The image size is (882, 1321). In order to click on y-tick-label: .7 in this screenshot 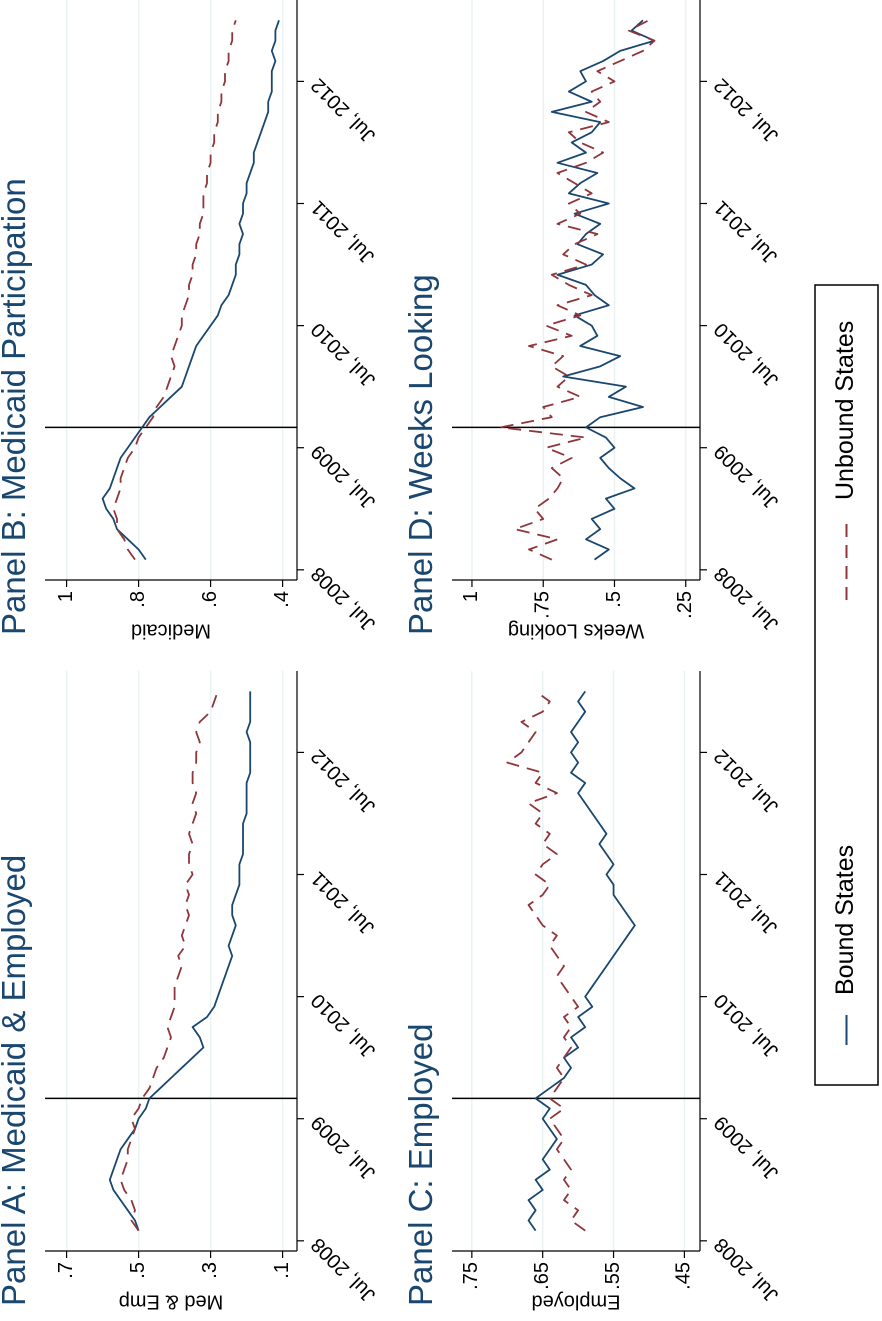, I will do `click(66, 1270)`.